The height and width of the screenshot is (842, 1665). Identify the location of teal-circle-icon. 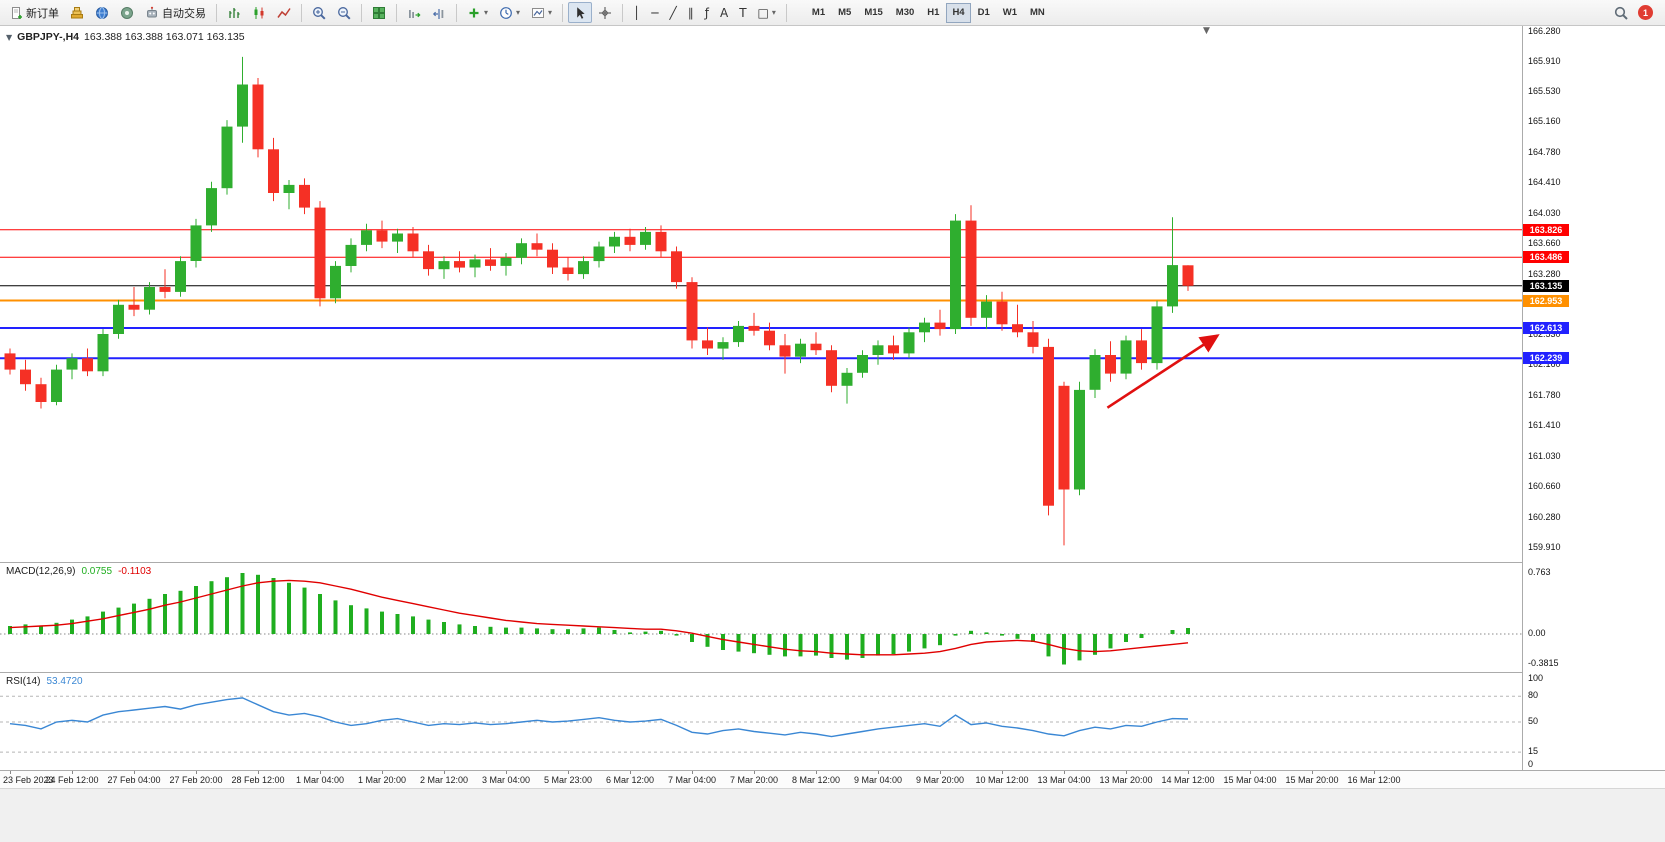
(127, 13).